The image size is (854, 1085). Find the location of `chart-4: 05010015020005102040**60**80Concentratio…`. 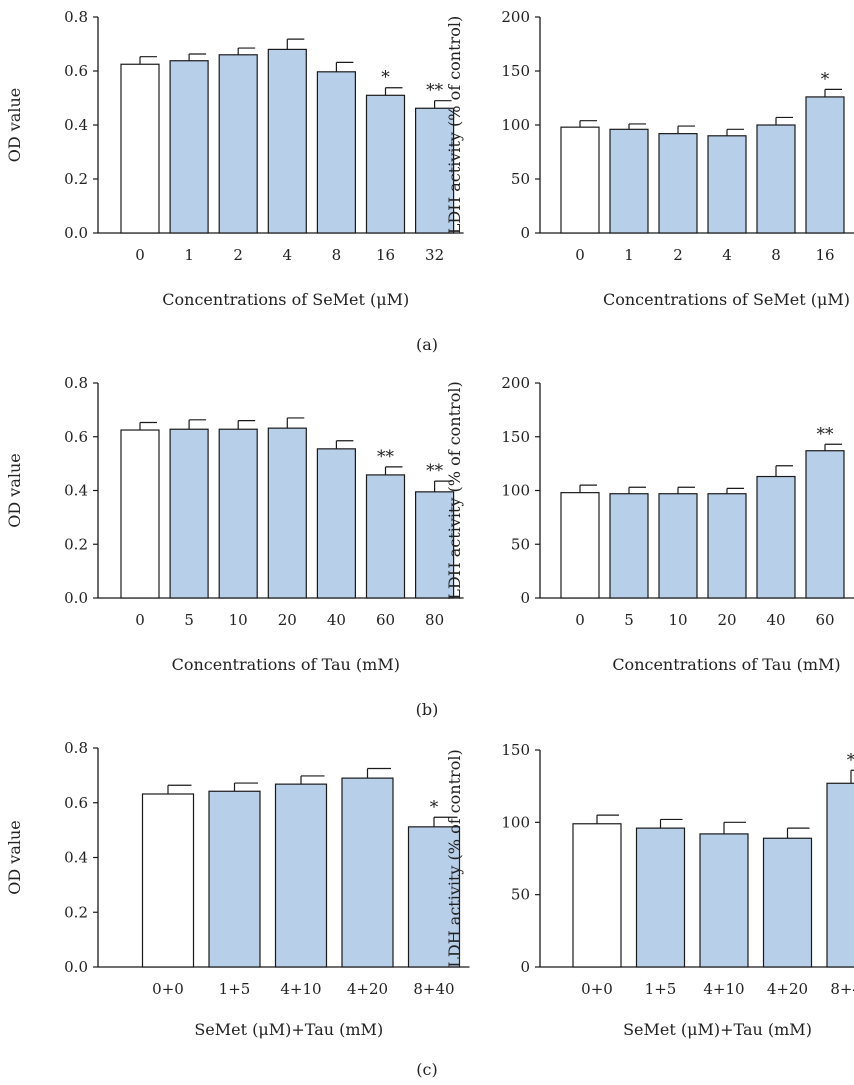

chart-4: 05010015020005102040**60**80Concentratio… is located at coordinates (649, 524).